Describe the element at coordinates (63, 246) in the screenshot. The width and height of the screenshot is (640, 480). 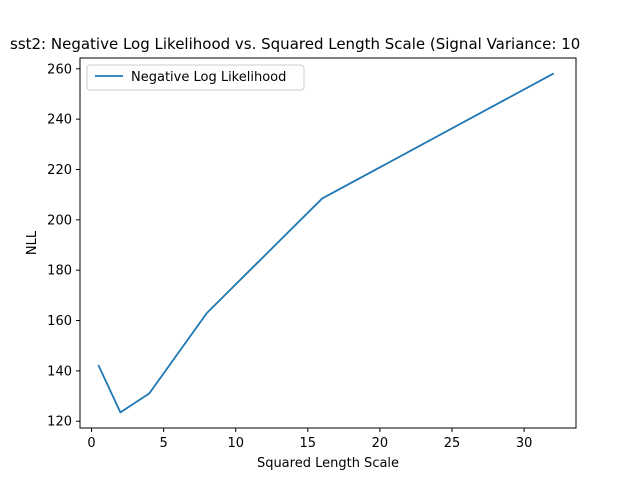
I see `y-axis: 120 140 160 180 200 220 240 260` at that location.